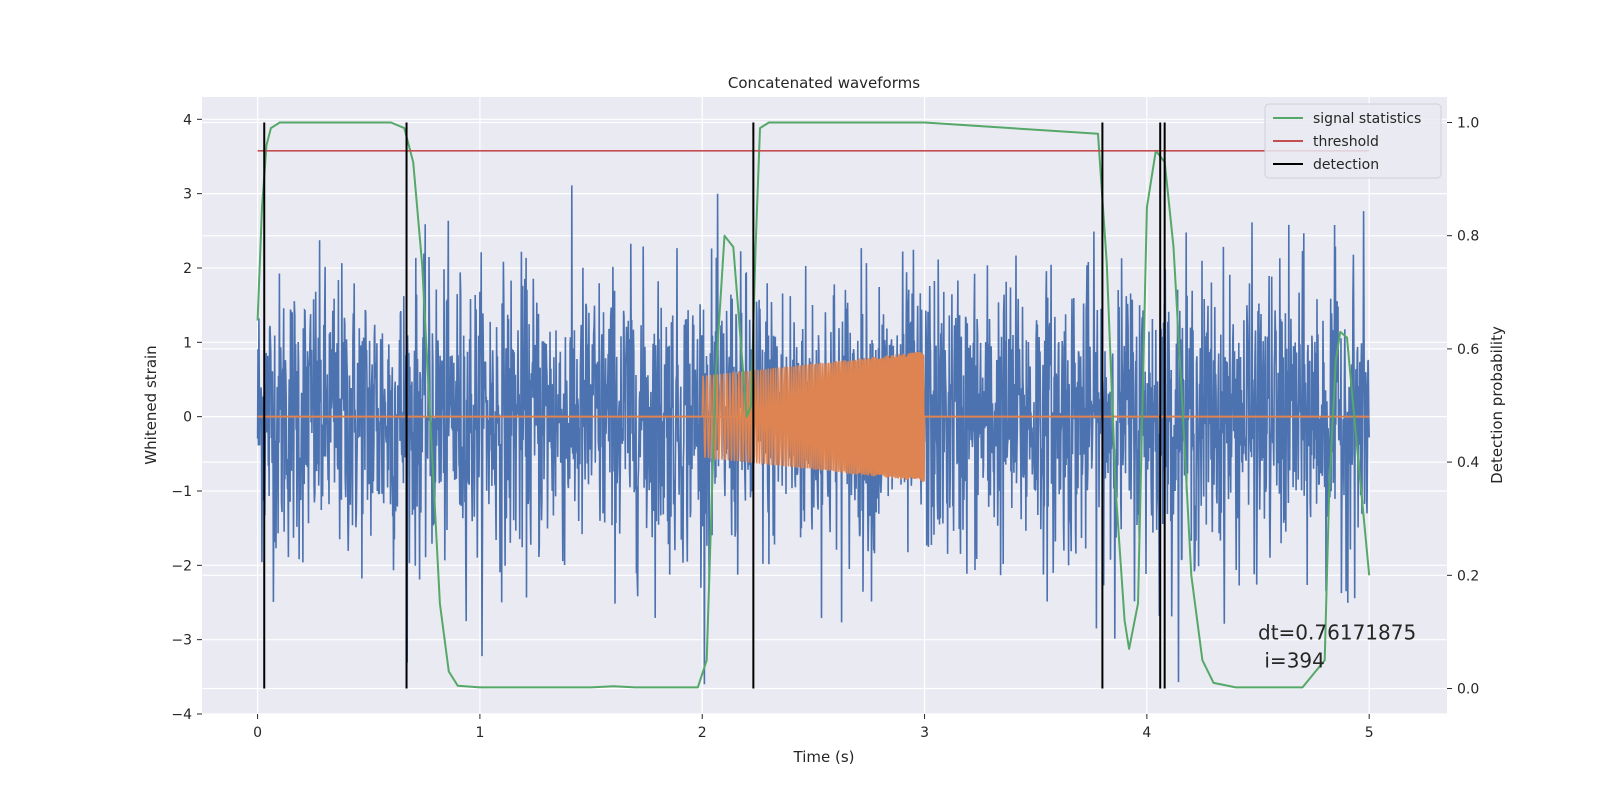 The width and height of the screenshot is (1600, 800). What do you see at coordinates (824, 83) in the screenshot?
I see `chart-title: Concatenated waveforms` at bounding box center [824, 83].